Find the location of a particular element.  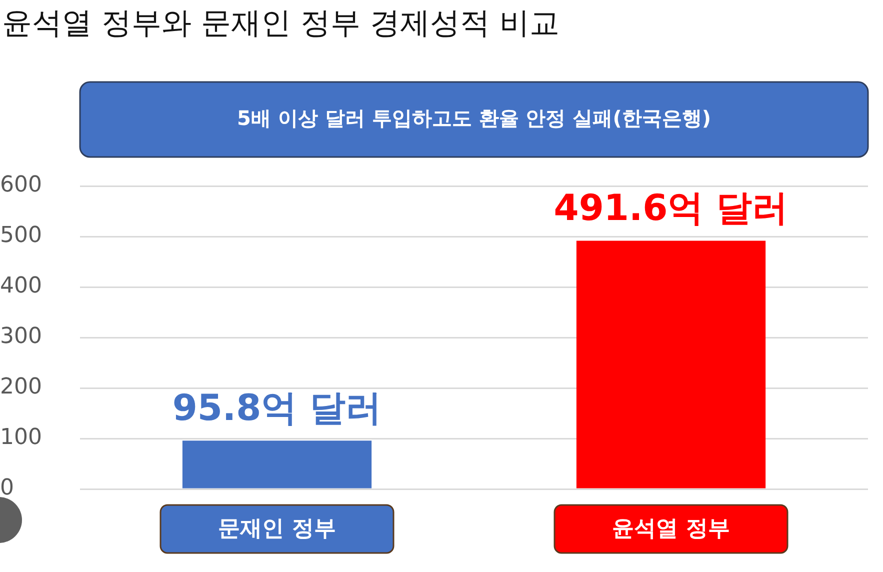

data-label: 95.8억 달러 is located at coordinates (277, 408).